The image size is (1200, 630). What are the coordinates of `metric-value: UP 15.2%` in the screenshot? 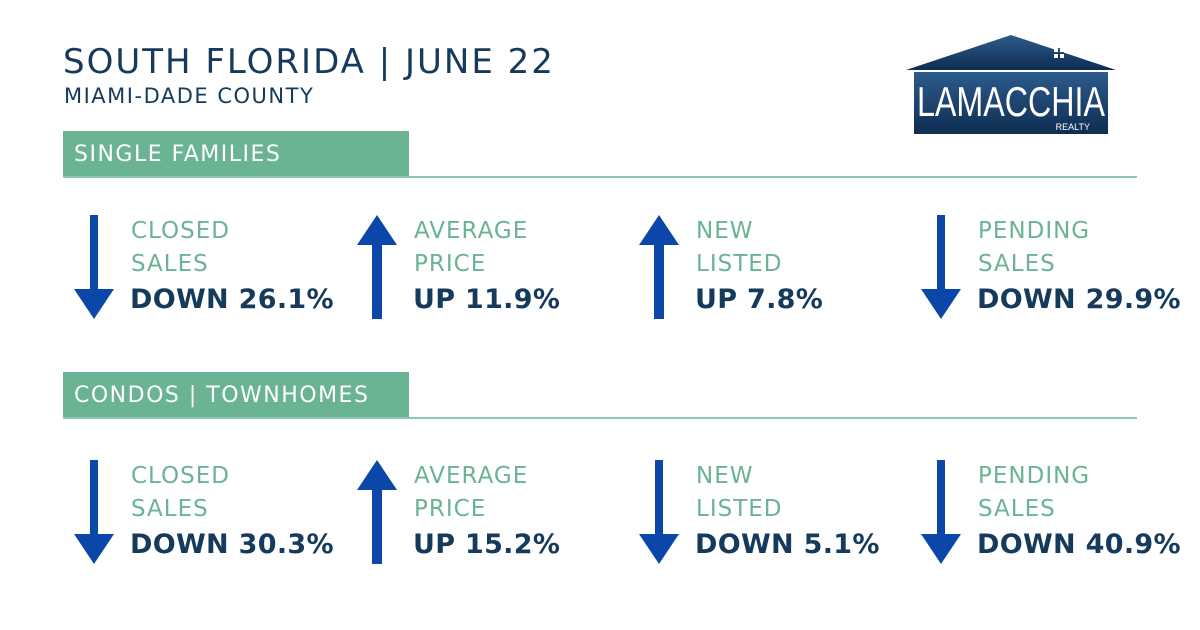 It's located at (487, 544).